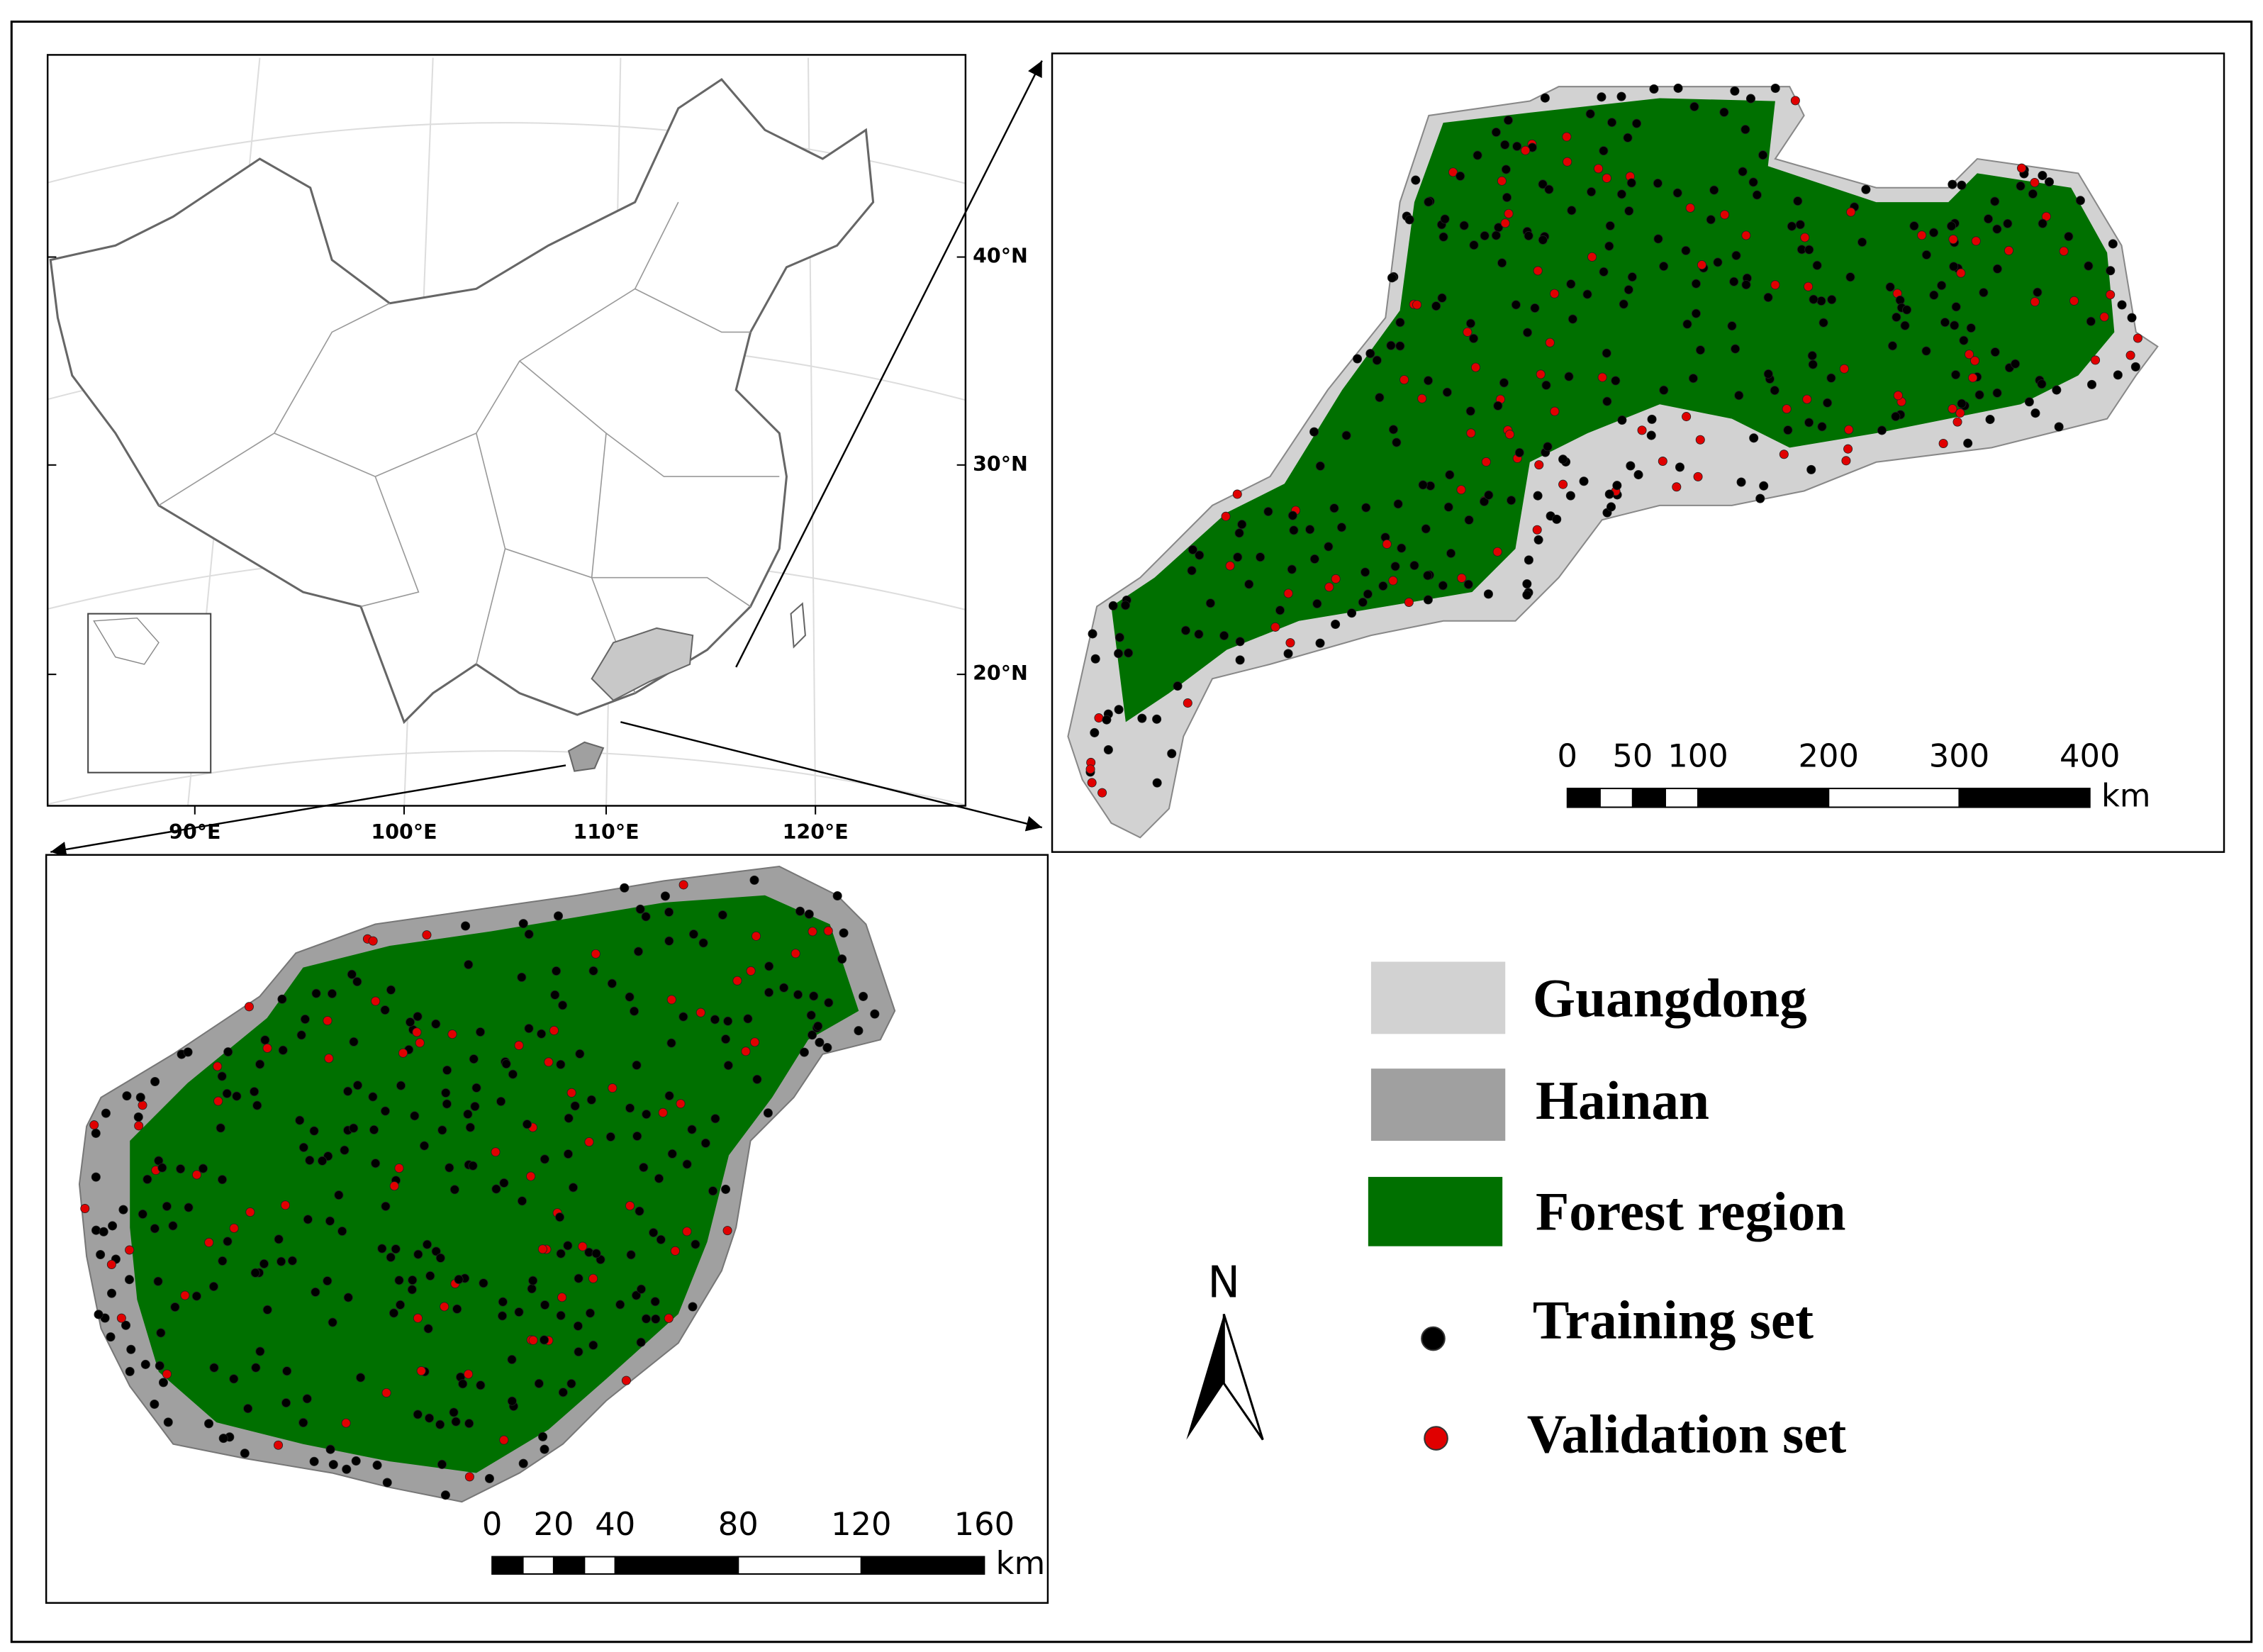  I want to click on scale-tick-label: 0, so click(492, 1524).